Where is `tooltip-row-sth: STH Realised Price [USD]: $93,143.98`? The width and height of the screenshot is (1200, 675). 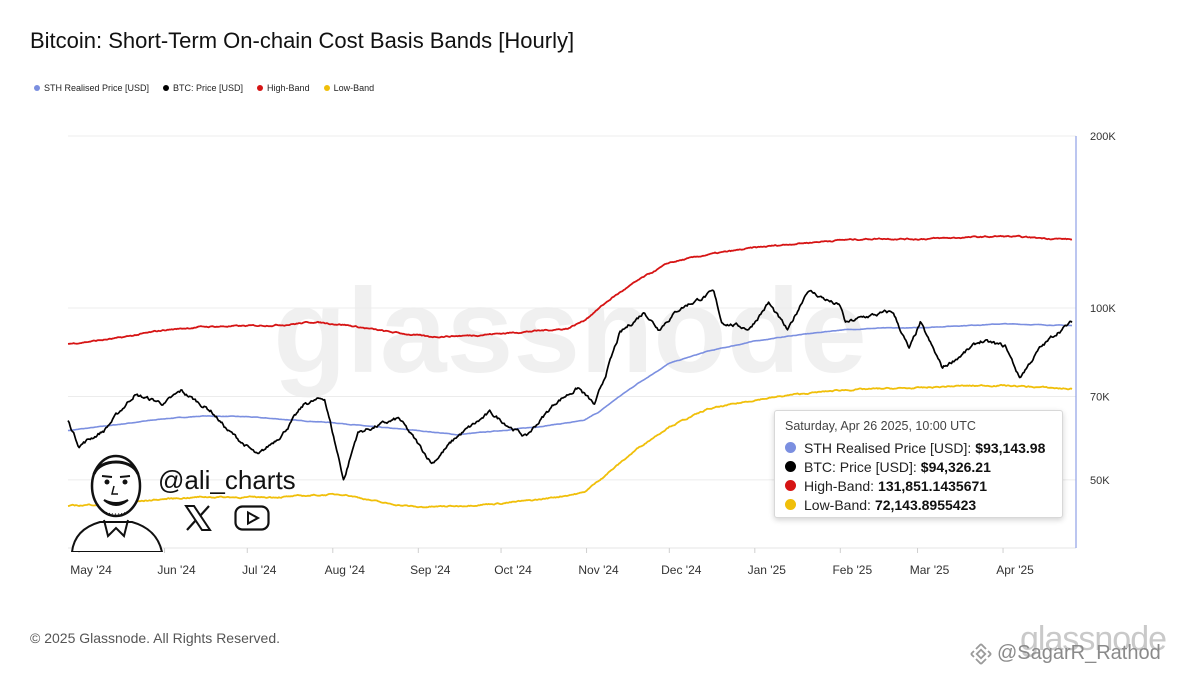 tooltip-row-sth: STH Realised Price [USD]: $93,143.98 is located at coordinates (918, 447).